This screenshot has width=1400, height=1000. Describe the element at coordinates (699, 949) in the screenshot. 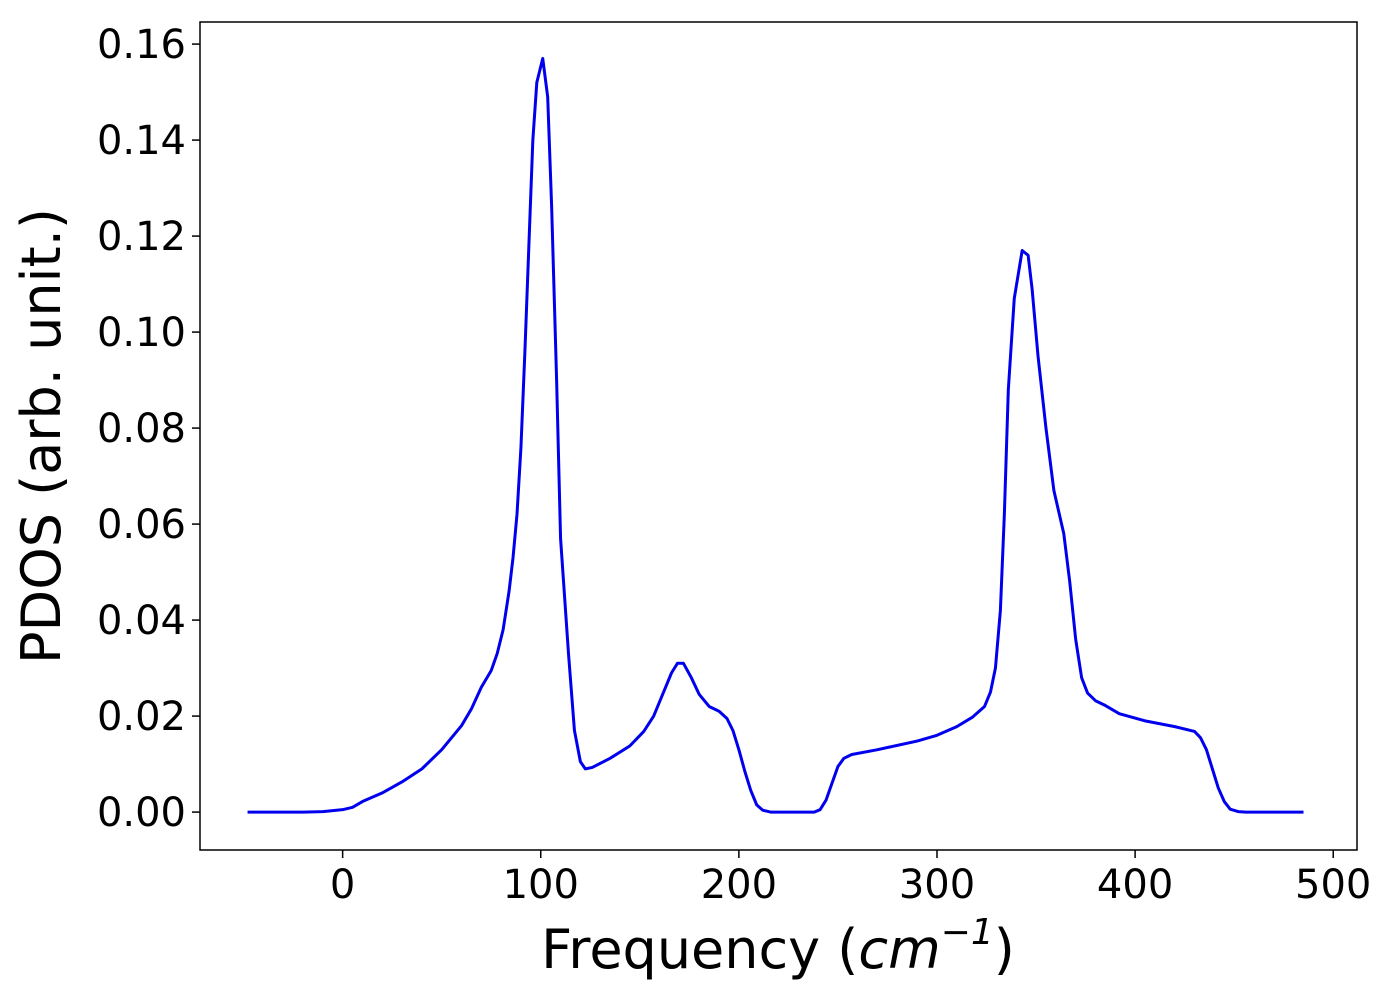

I see `x-label-prefix: Frequency (` at that location.